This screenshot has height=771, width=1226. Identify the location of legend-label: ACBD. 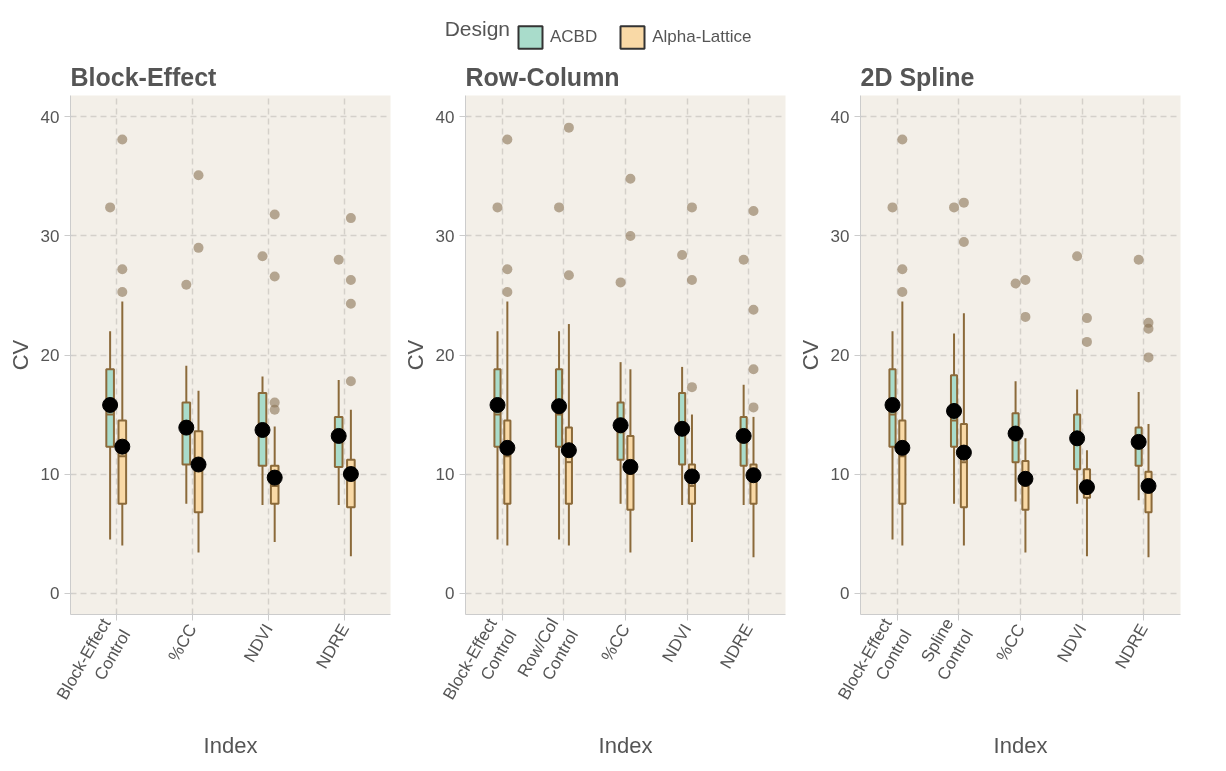
(574, 37).